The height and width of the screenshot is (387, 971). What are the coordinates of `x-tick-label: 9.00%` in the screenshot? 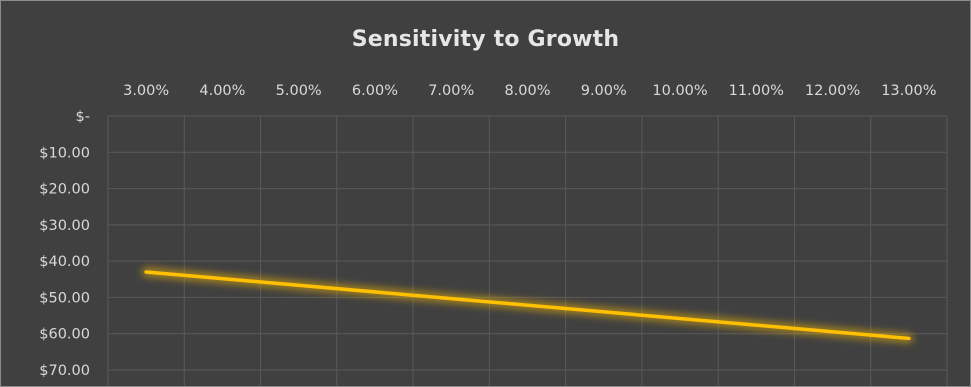 It's located at (604, 91).